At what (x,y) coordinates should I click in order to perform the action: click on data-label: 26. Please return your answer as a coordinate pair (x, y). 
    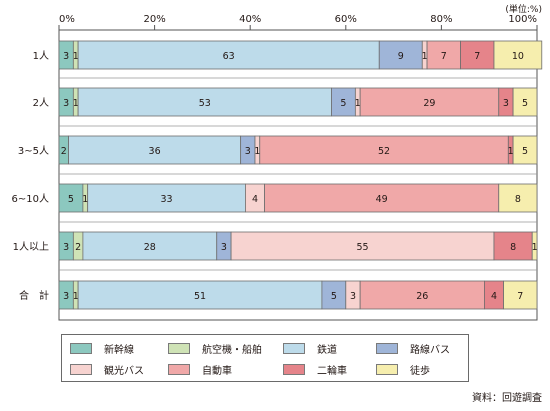
    Looking at the image, I should click on (422, 296).